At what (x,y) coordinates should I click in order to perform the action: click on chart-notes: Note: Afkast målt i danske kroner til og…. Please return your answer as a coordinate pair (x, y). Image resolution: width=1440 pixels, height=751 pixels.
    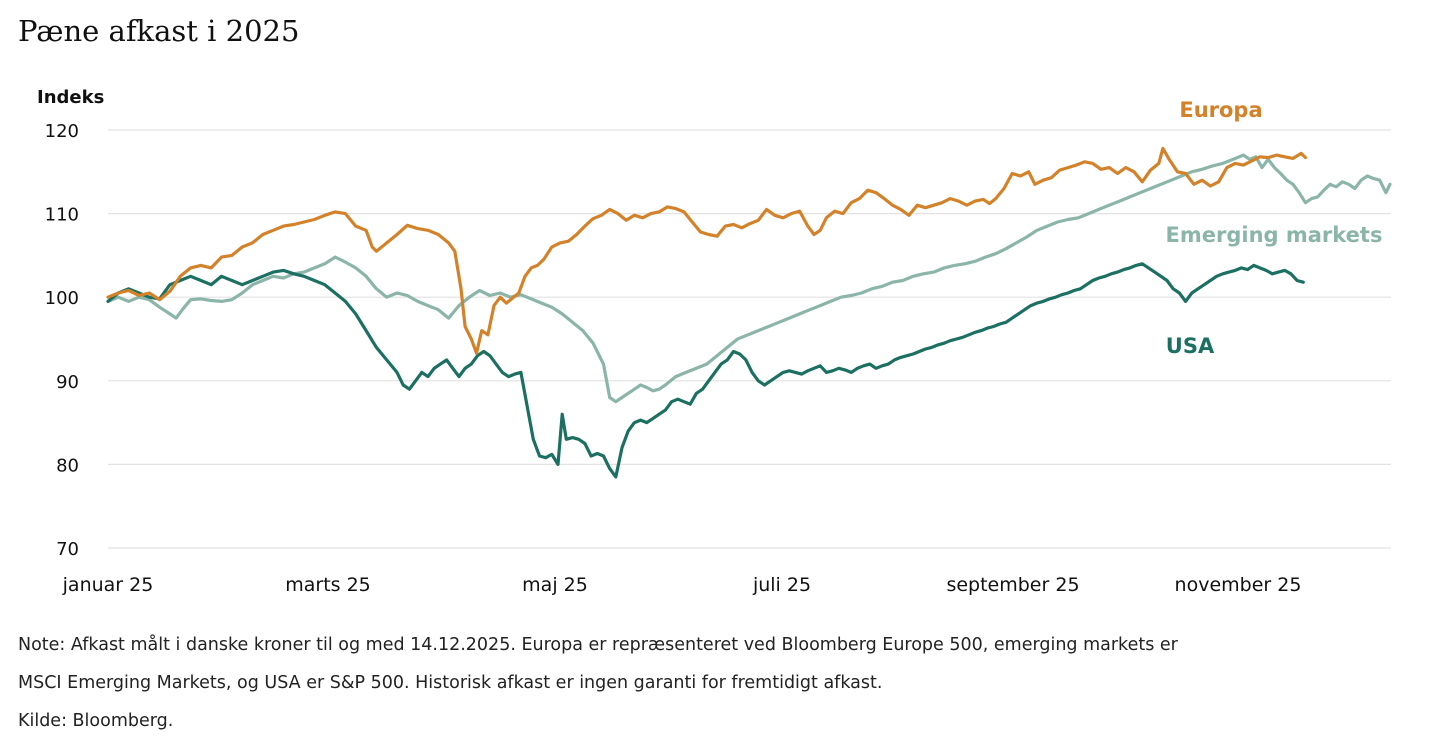
    Looking at the image, I should click on (723, 683).